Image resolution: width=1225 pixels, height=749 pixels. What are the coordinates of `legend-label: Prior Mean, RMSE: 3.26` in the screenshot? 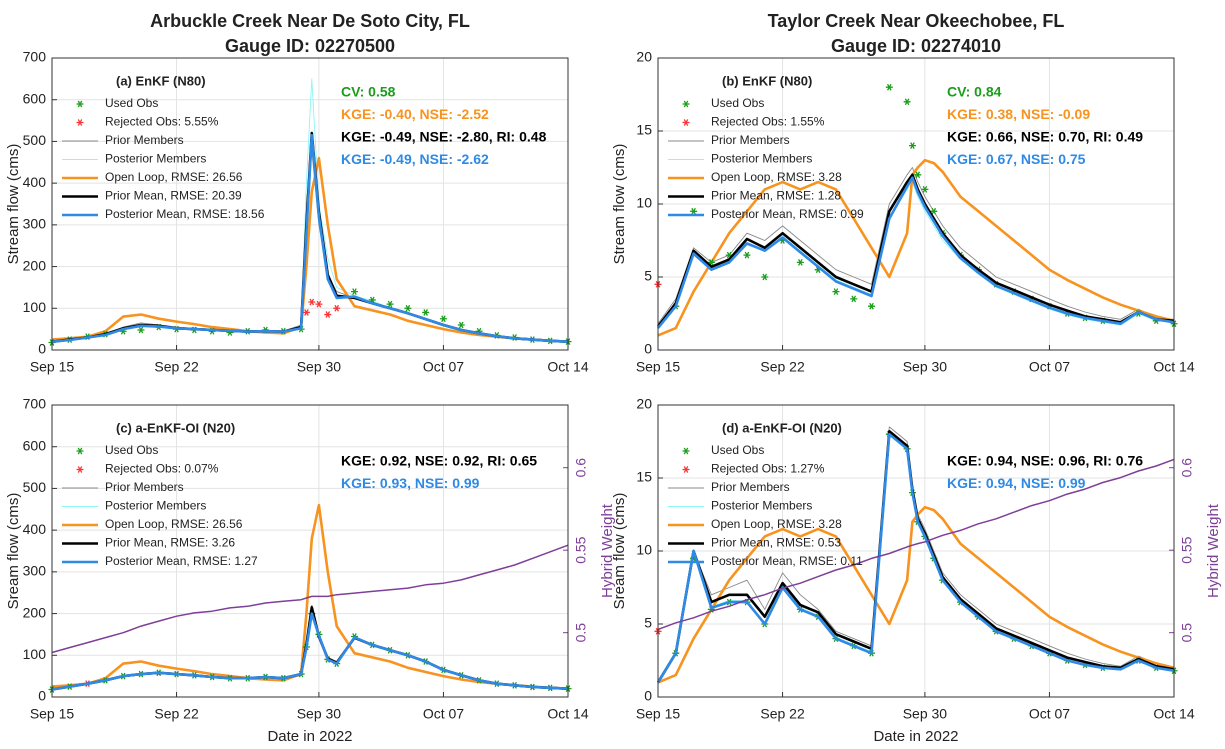 It's located at (170, 543).